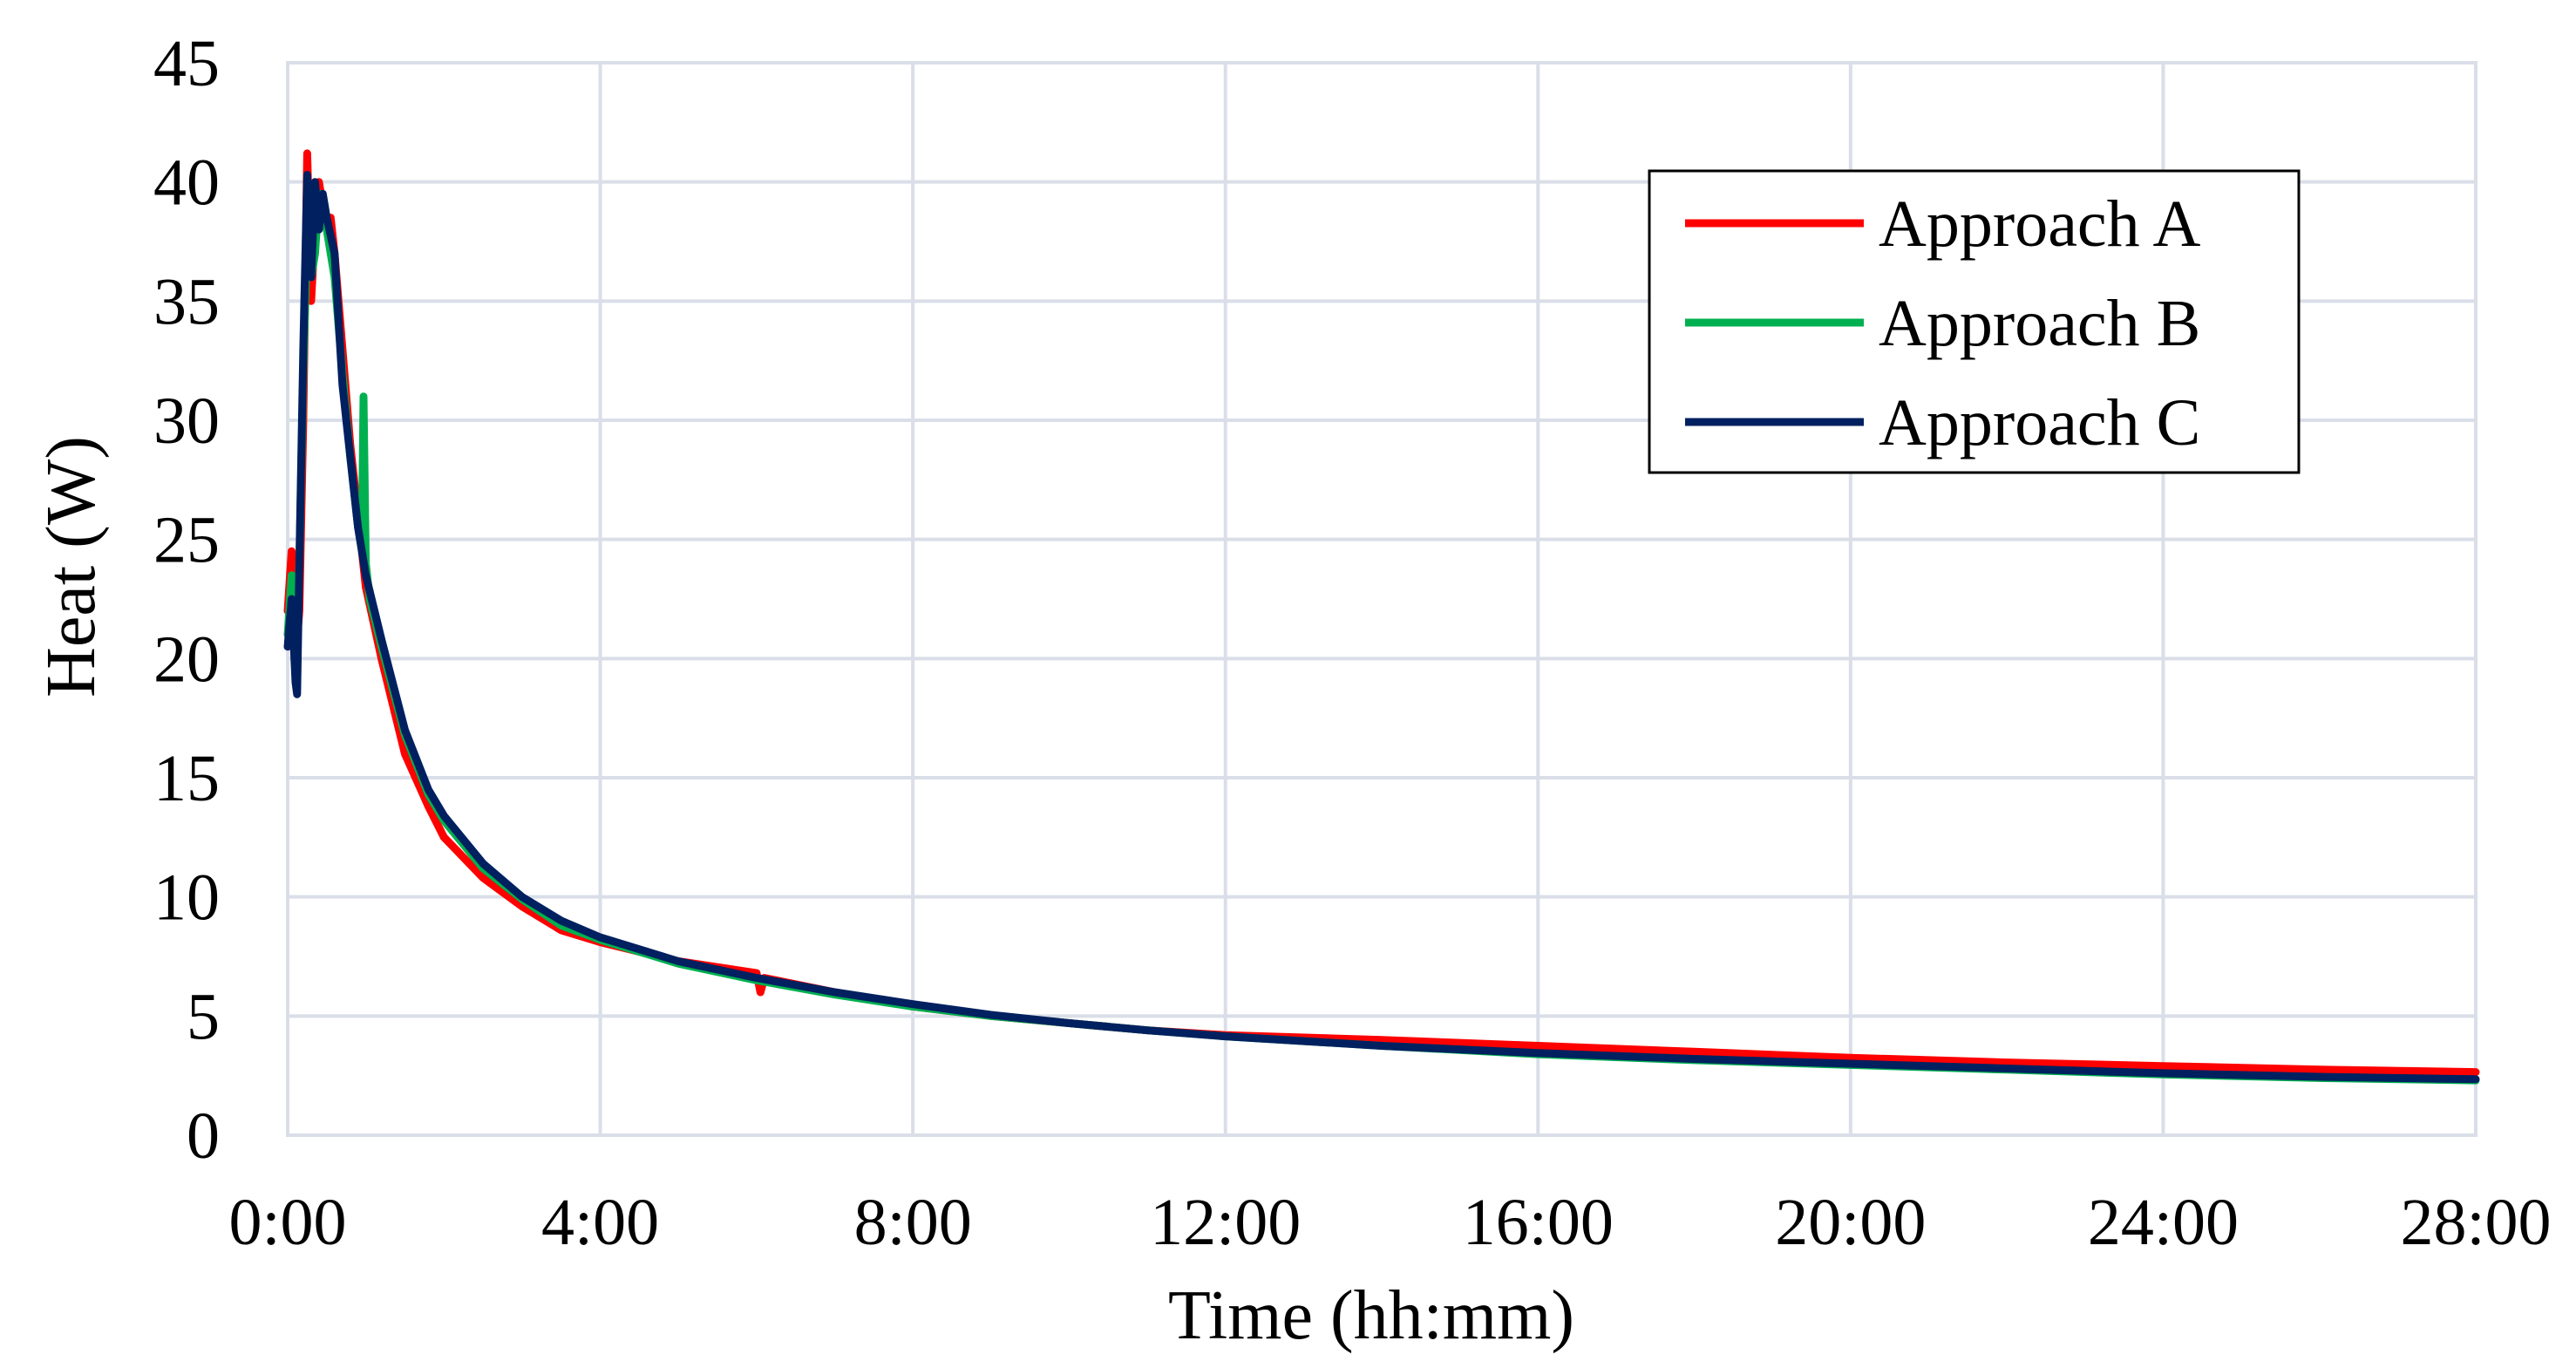  What do you see at coordinates (186, 301) in the screenshot?
I see `y-tick-label: 35` at bounding box center [186, 301].